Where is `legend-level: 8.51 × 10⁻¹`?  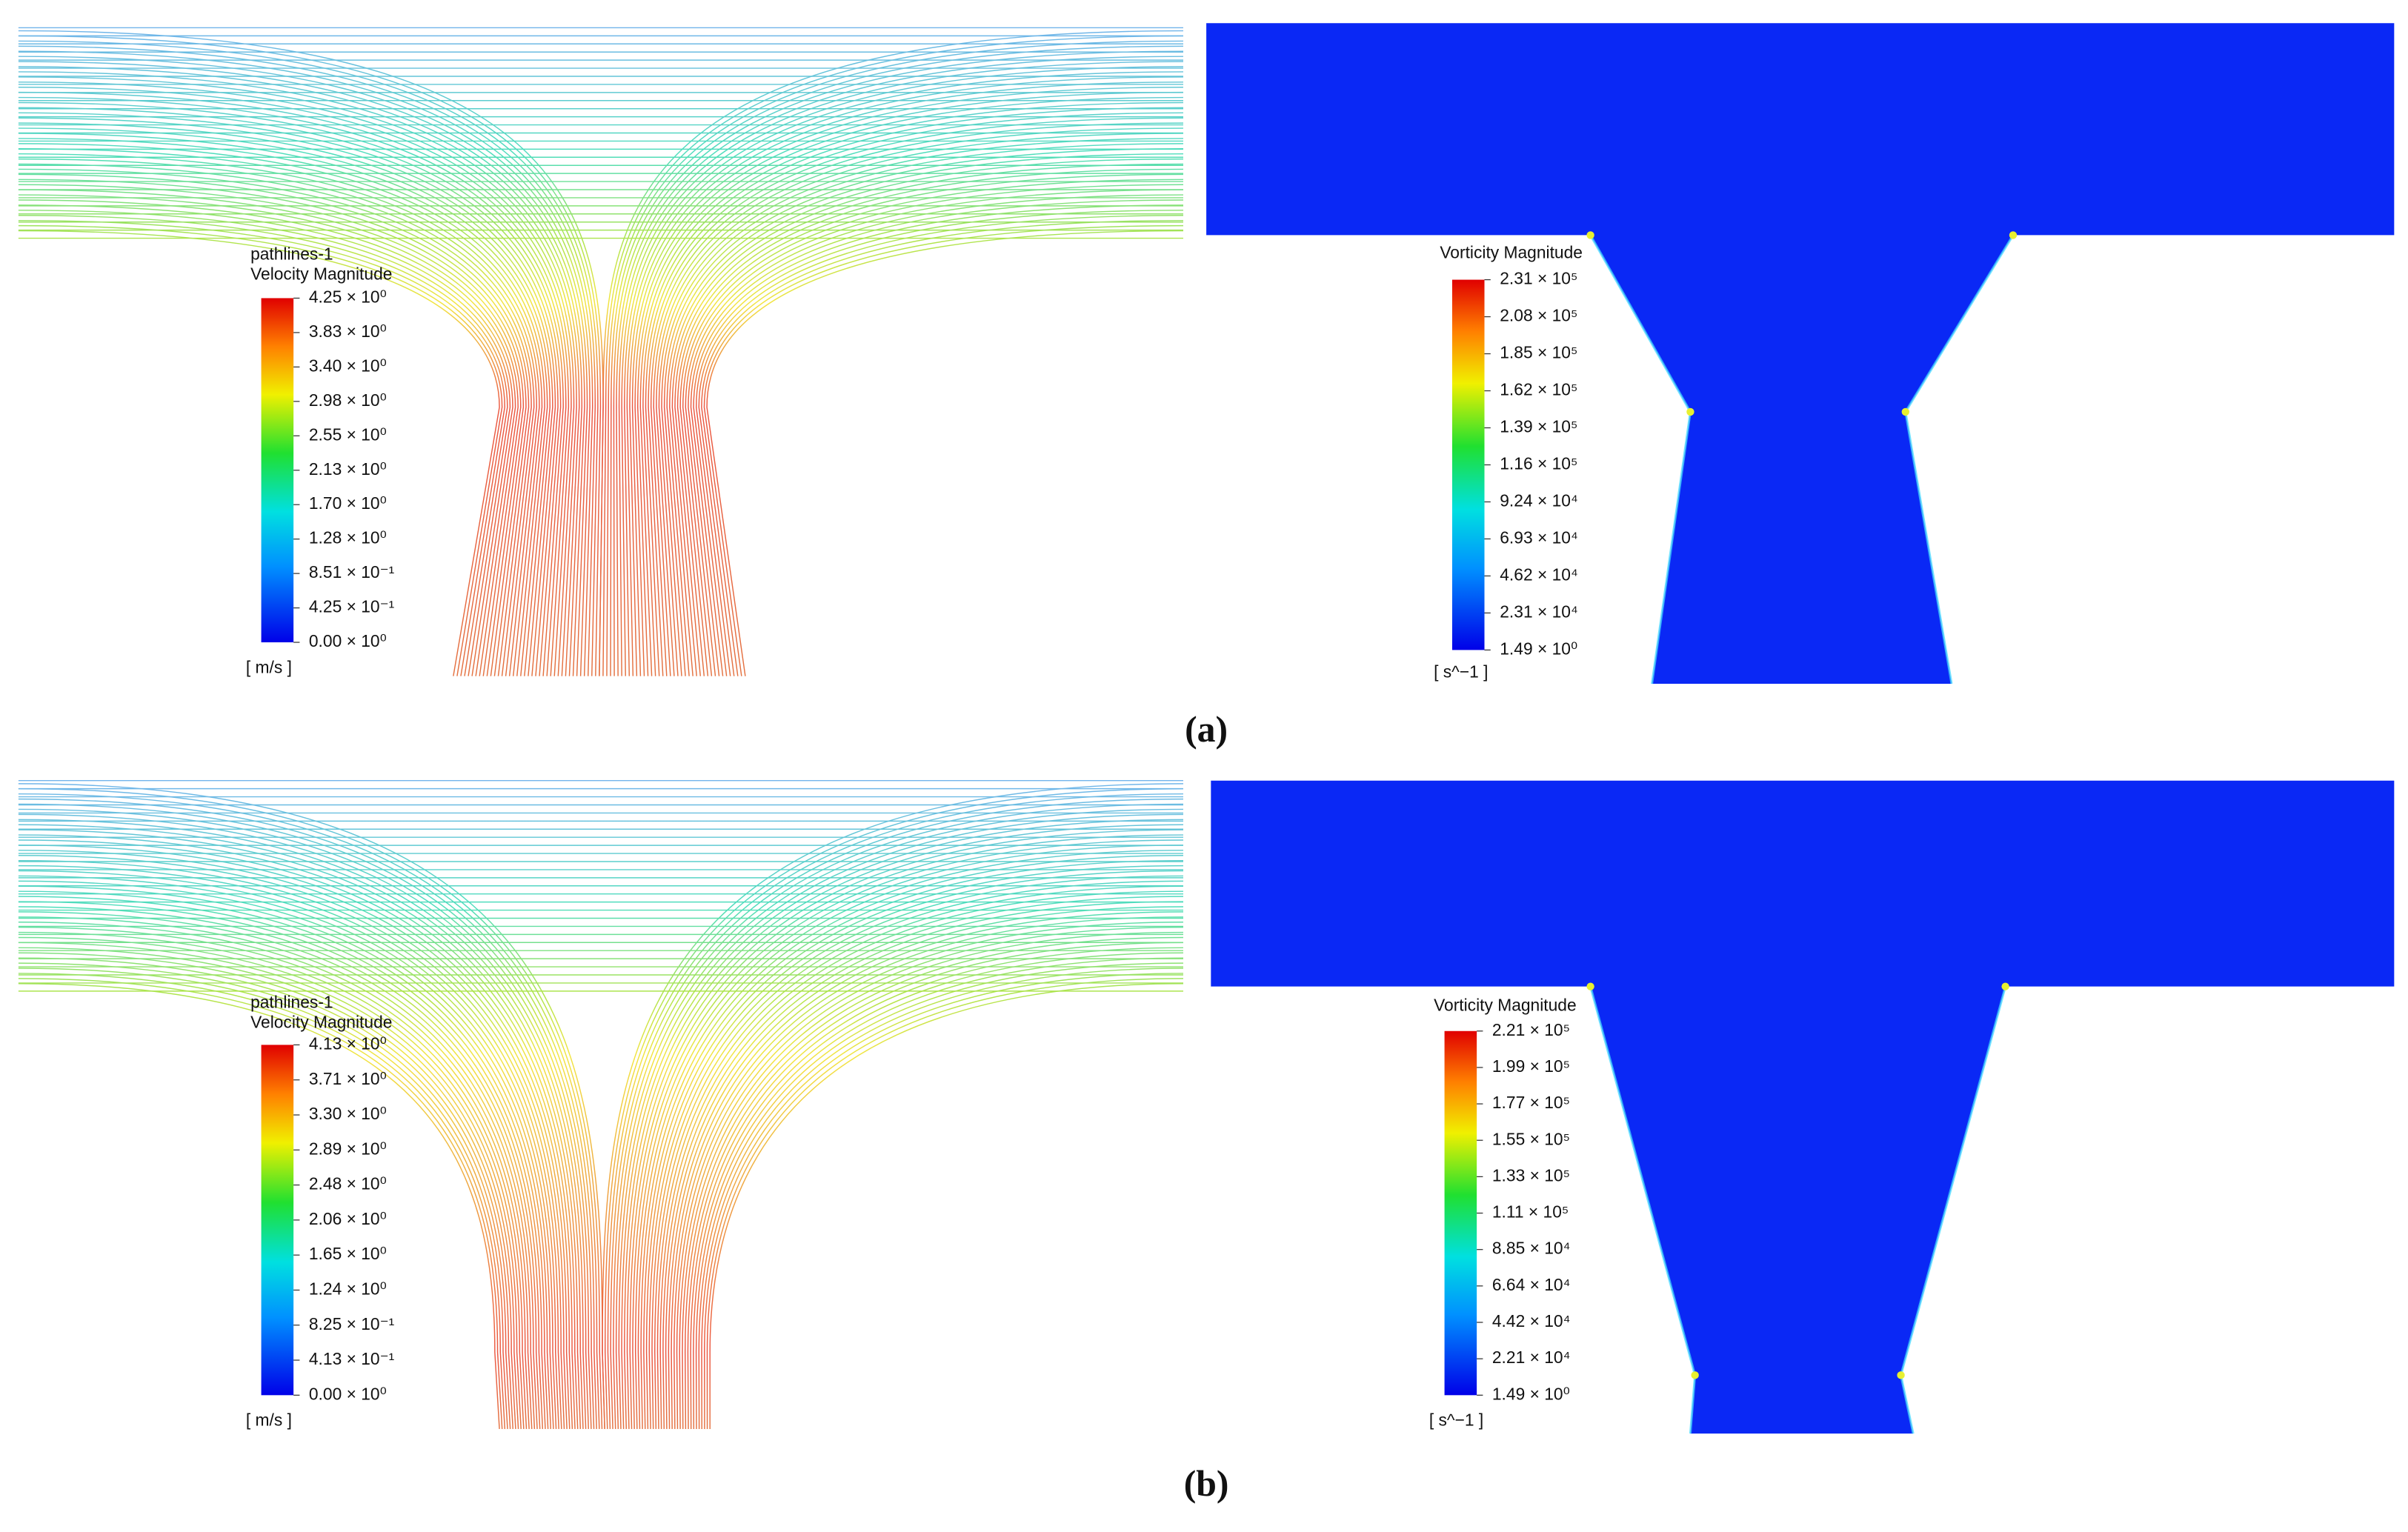
legend-level: 8.51 × 10⁻¹ is located at coordinates (352, 572).